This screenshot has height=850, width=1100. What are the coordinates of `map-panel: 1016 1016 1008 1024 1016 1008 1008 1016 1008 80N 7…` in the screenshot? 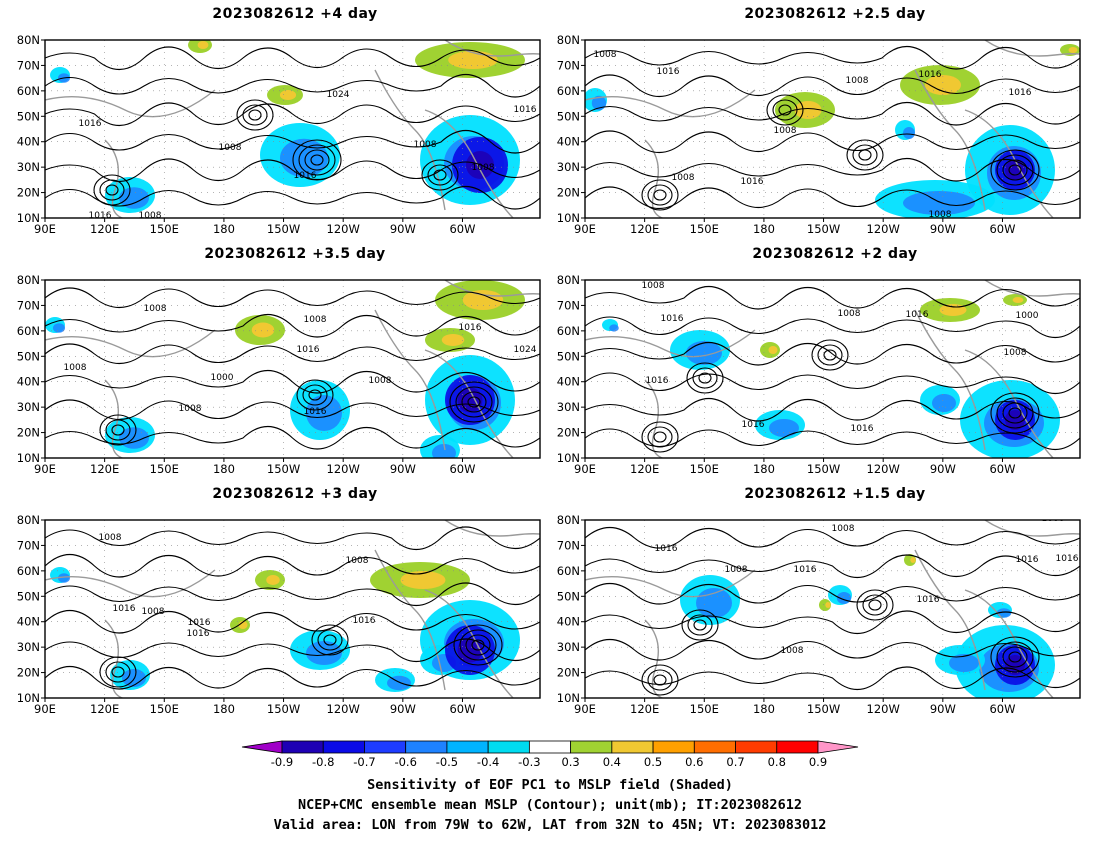 It's located at (279, 134).